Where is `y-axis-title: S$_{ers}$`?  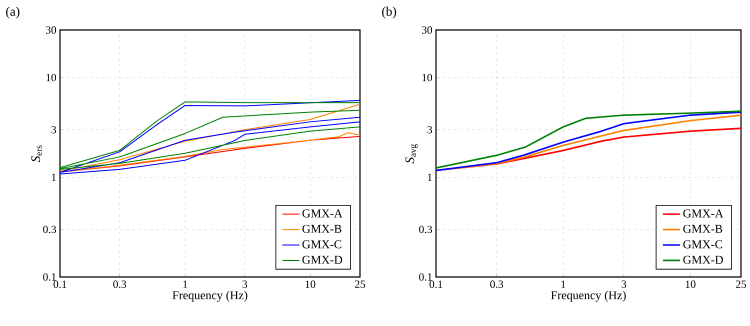
y-axis-title: S$_{ers}$ is located at coordinates (36, 154).